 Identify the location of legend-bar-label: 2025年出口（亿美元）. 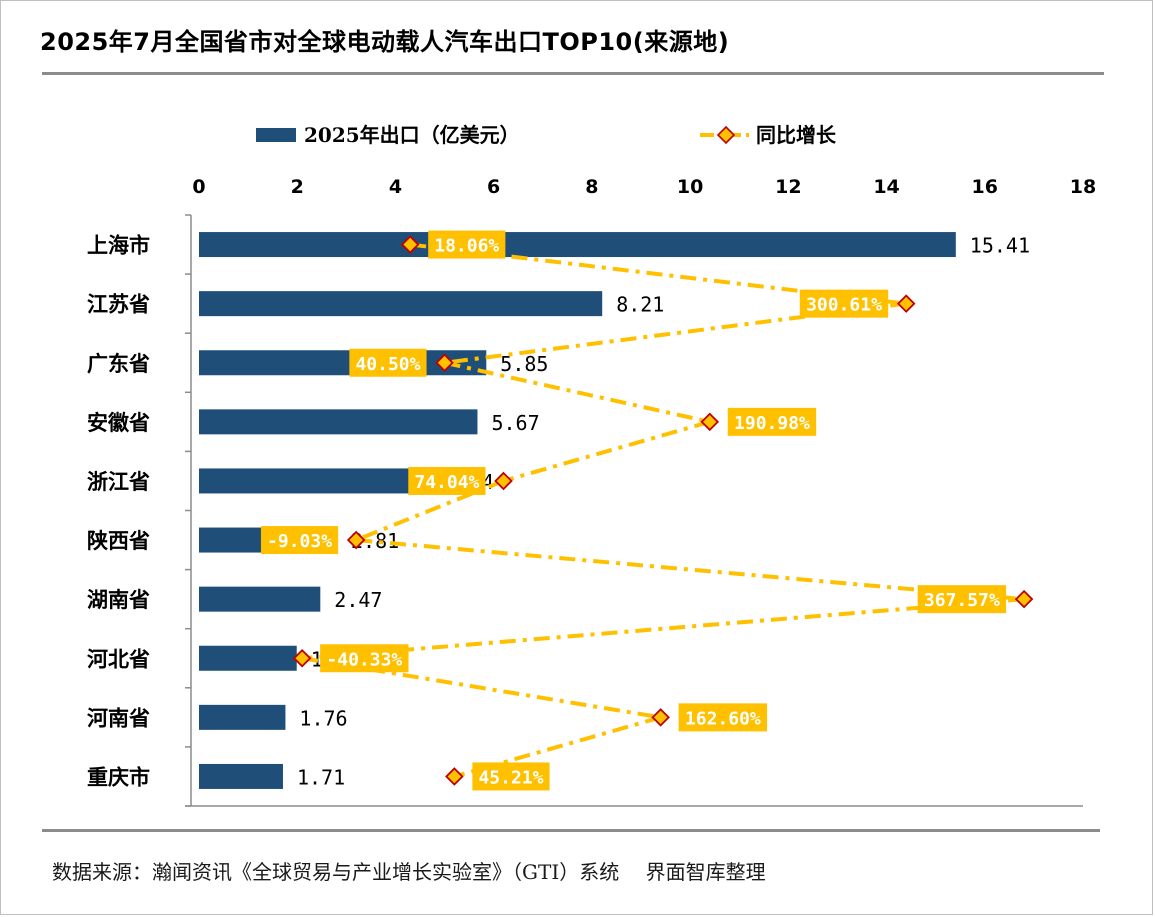
(412, 135).